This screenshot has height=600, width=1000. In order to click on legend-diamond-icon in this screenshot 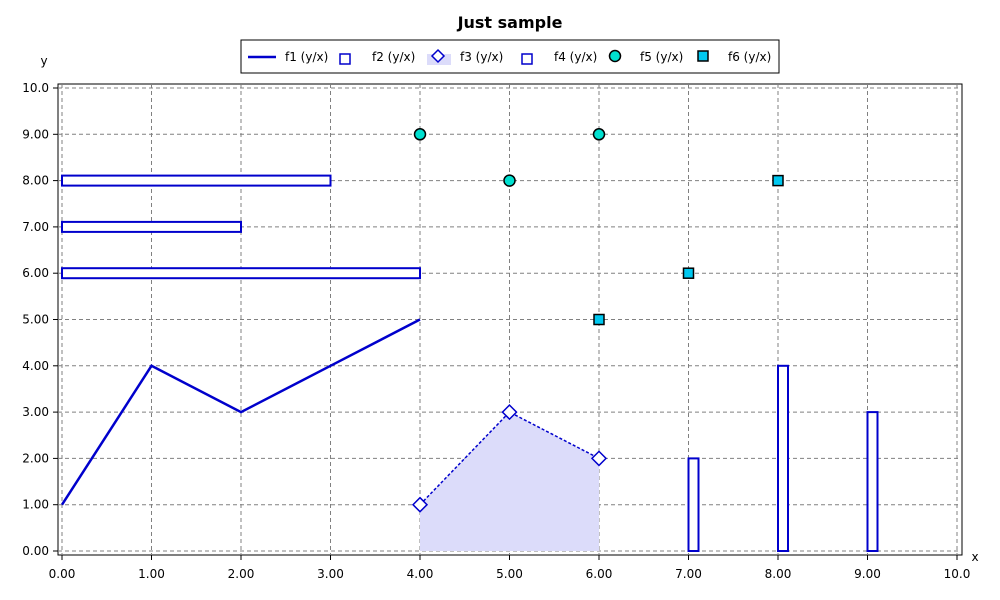, I will do `click(438, 56)`.